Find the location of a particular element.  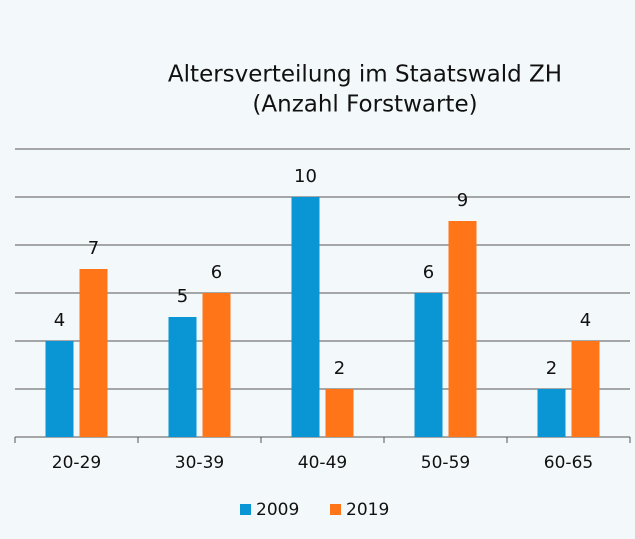

data-label: 5 is located at coordinates (182, 296).